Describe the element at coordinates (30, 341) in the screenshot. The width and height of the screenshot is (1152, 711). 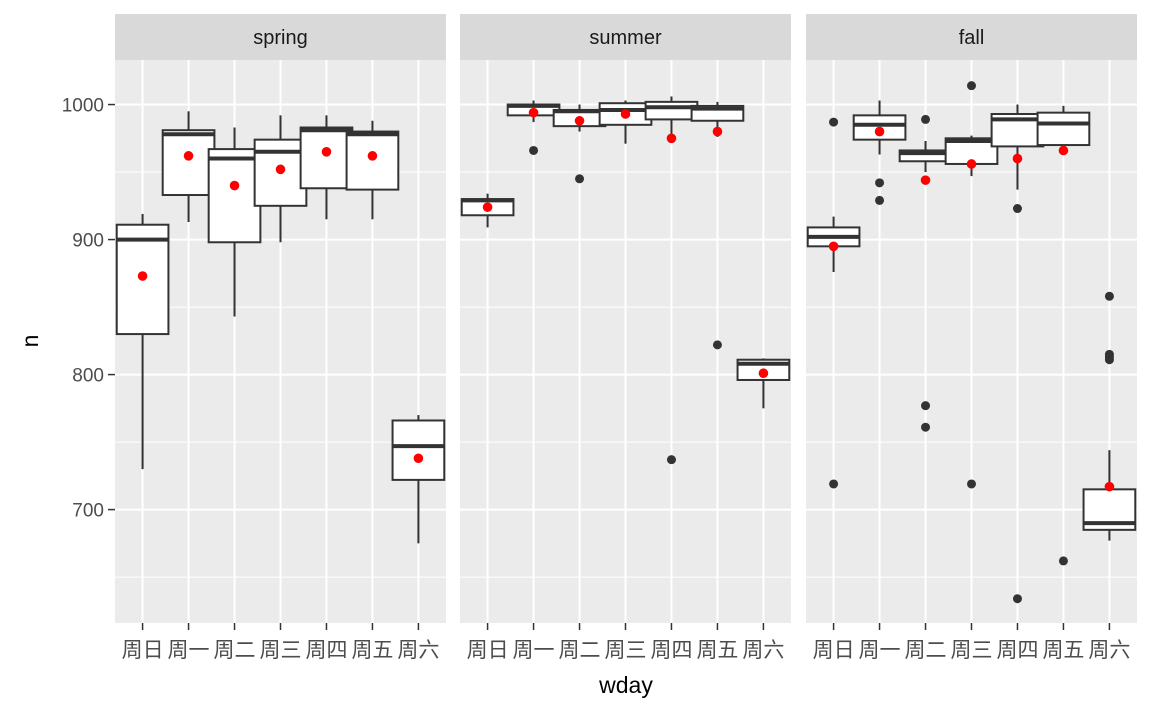
I see `y-axis-title: n` at that location.